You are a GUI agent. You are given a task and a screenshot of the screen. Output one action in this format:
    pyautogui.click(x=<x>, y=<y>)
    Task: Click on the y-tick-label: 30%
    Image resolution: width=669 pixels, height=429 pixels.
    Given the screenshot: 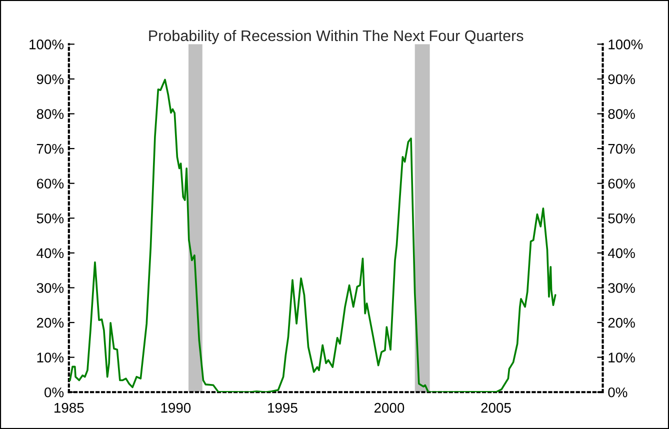 What is the action you would take?
    pyautogui.click(x=50, y=288)
    